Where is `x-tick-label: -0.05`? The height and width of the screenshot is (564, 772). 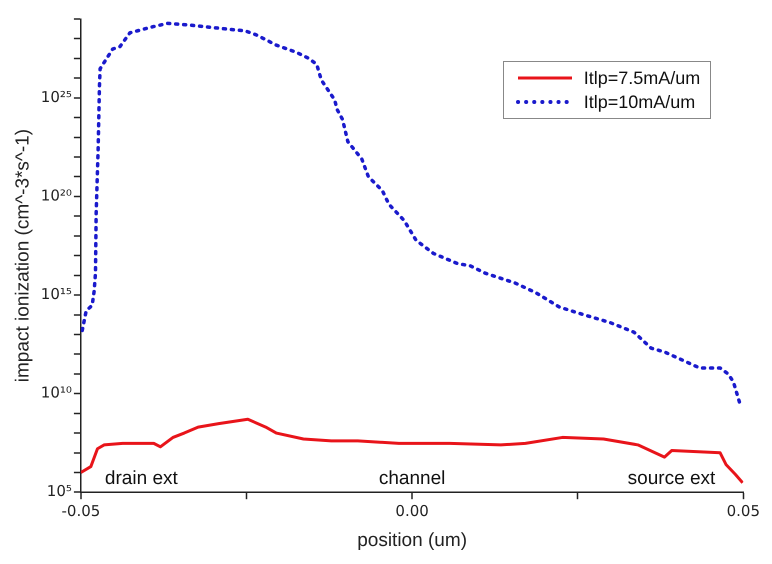 x-tick-label: -0.05 is located at coordinates (81, 511).